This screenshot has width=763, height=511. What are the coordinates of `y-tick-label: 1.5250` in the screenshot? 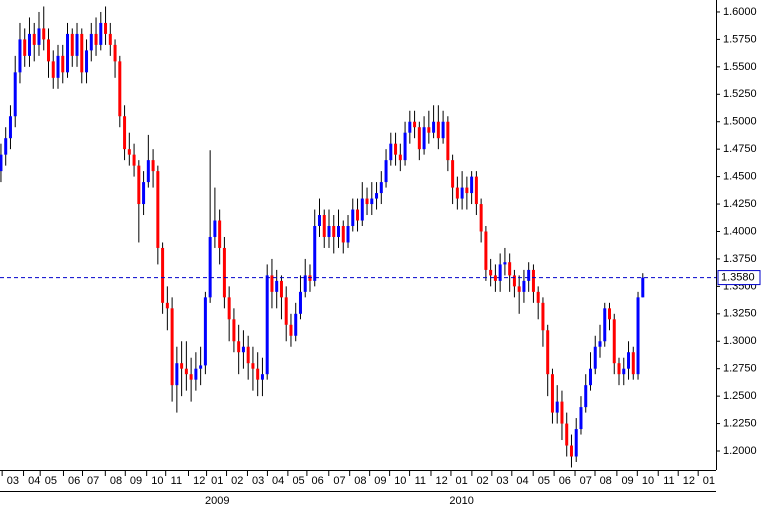 It's located at (740, 94).